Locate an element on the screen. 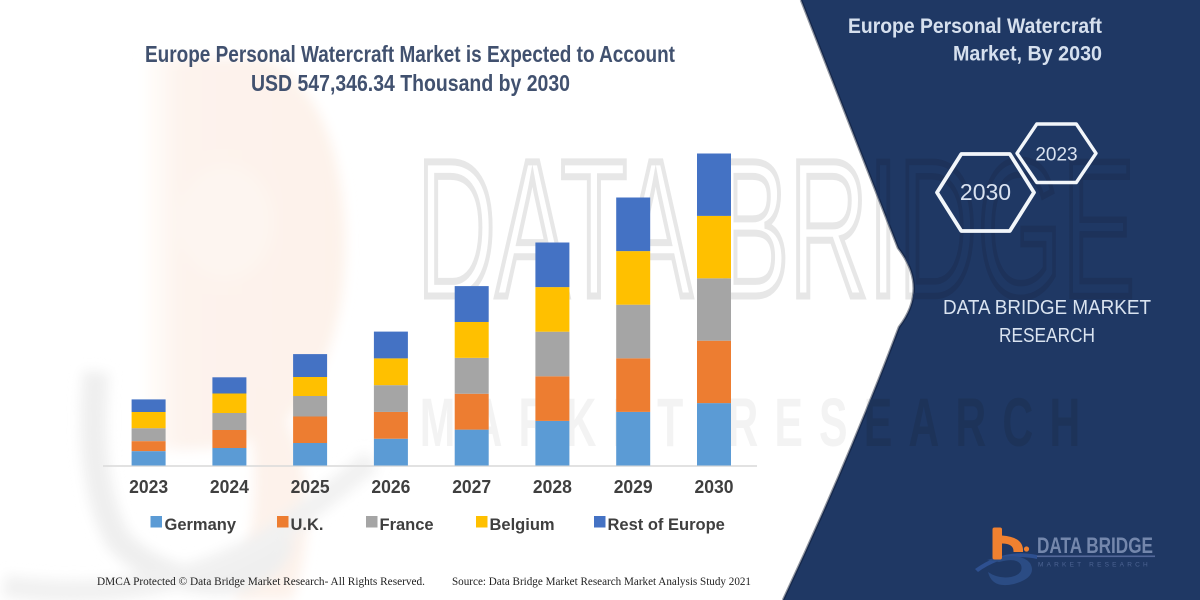 The width and height of the screenshot is (1200, 600). svg-text: Germany is located at coordinates (201, 525).